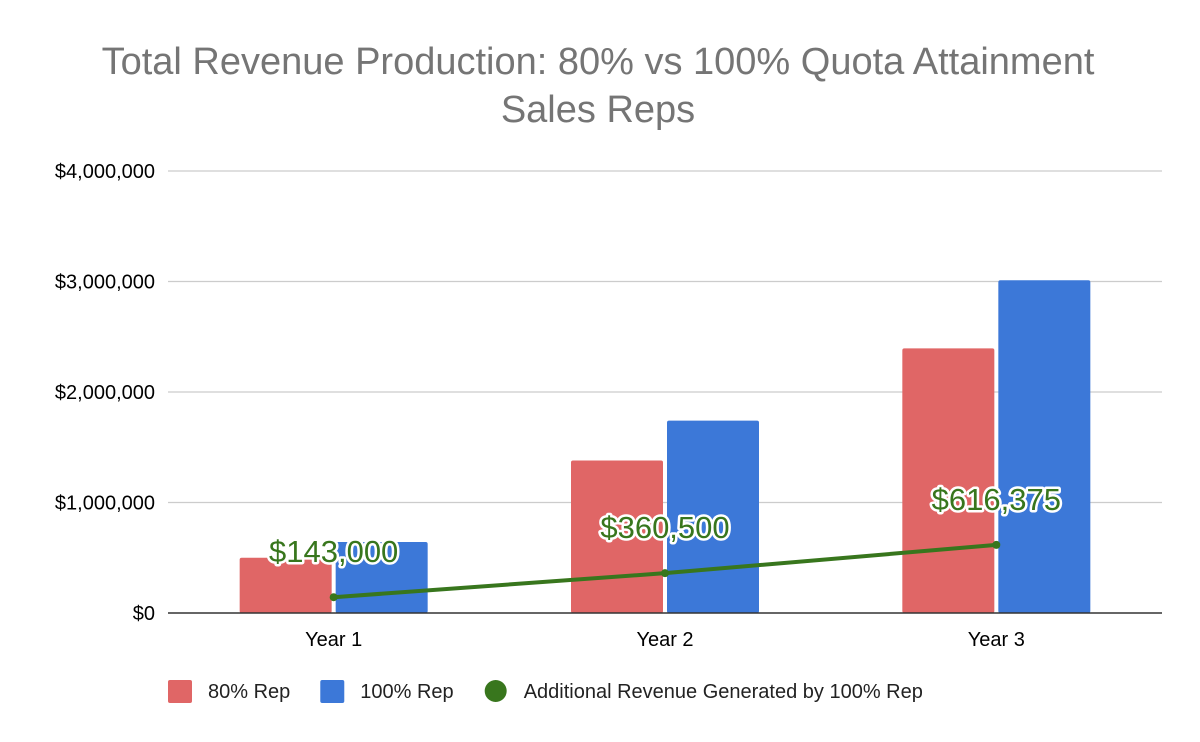 Image resolution: width=1200 pixels, height=742 pixels. I want to click on data-label-3: $616,375, so click(996, 499).